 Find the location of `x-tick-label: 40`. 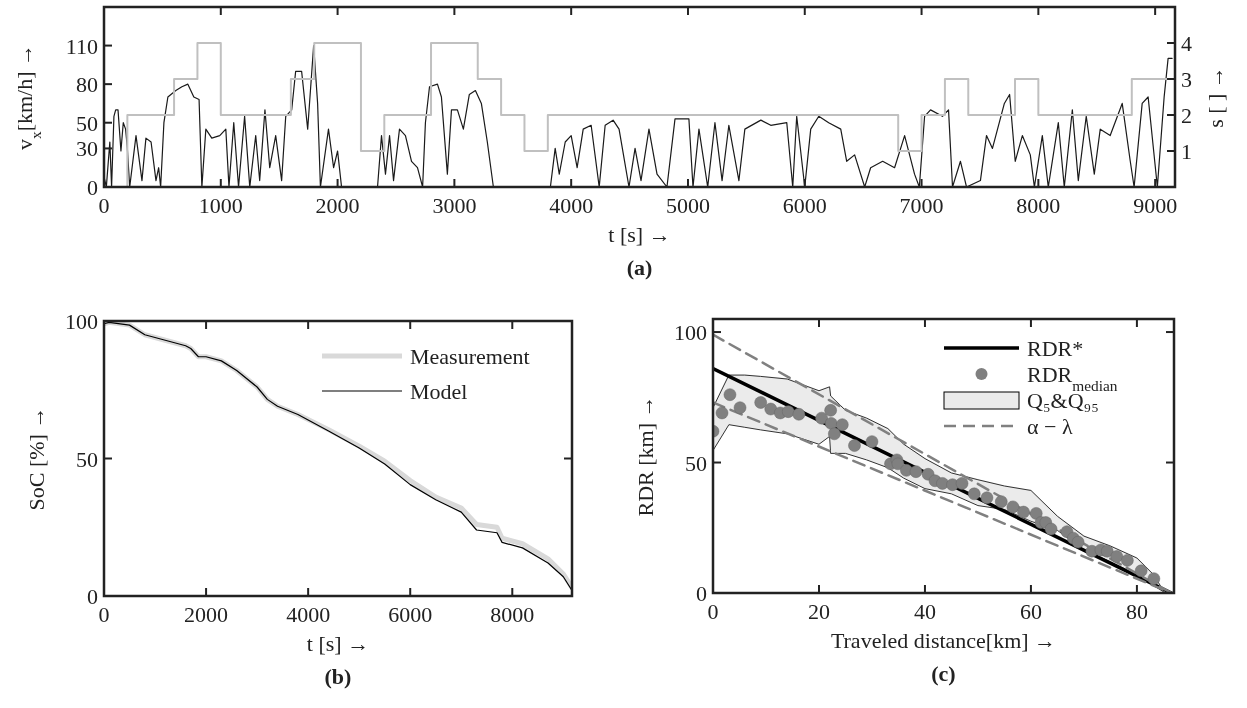

x-tick-label: 40 is located at coordinates (924, 611).